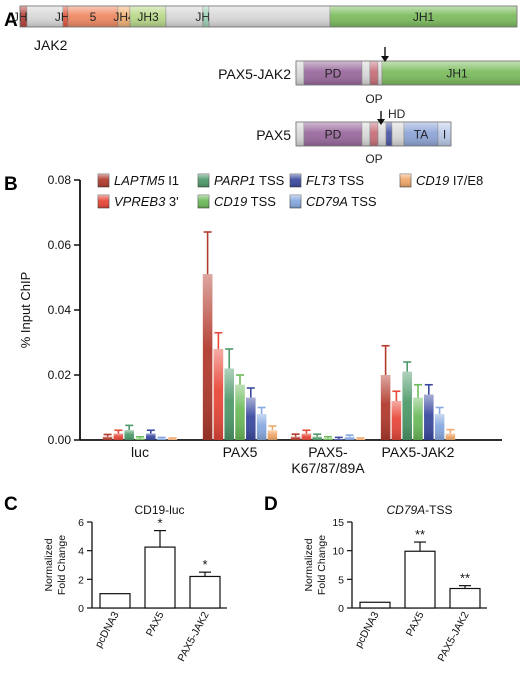 The height and width of the screenshot is (694, 520). What do you see at coordinates (11, 184) in the screenshot?
I see `panel-b-letter: B` at bounding box center [11, 184].